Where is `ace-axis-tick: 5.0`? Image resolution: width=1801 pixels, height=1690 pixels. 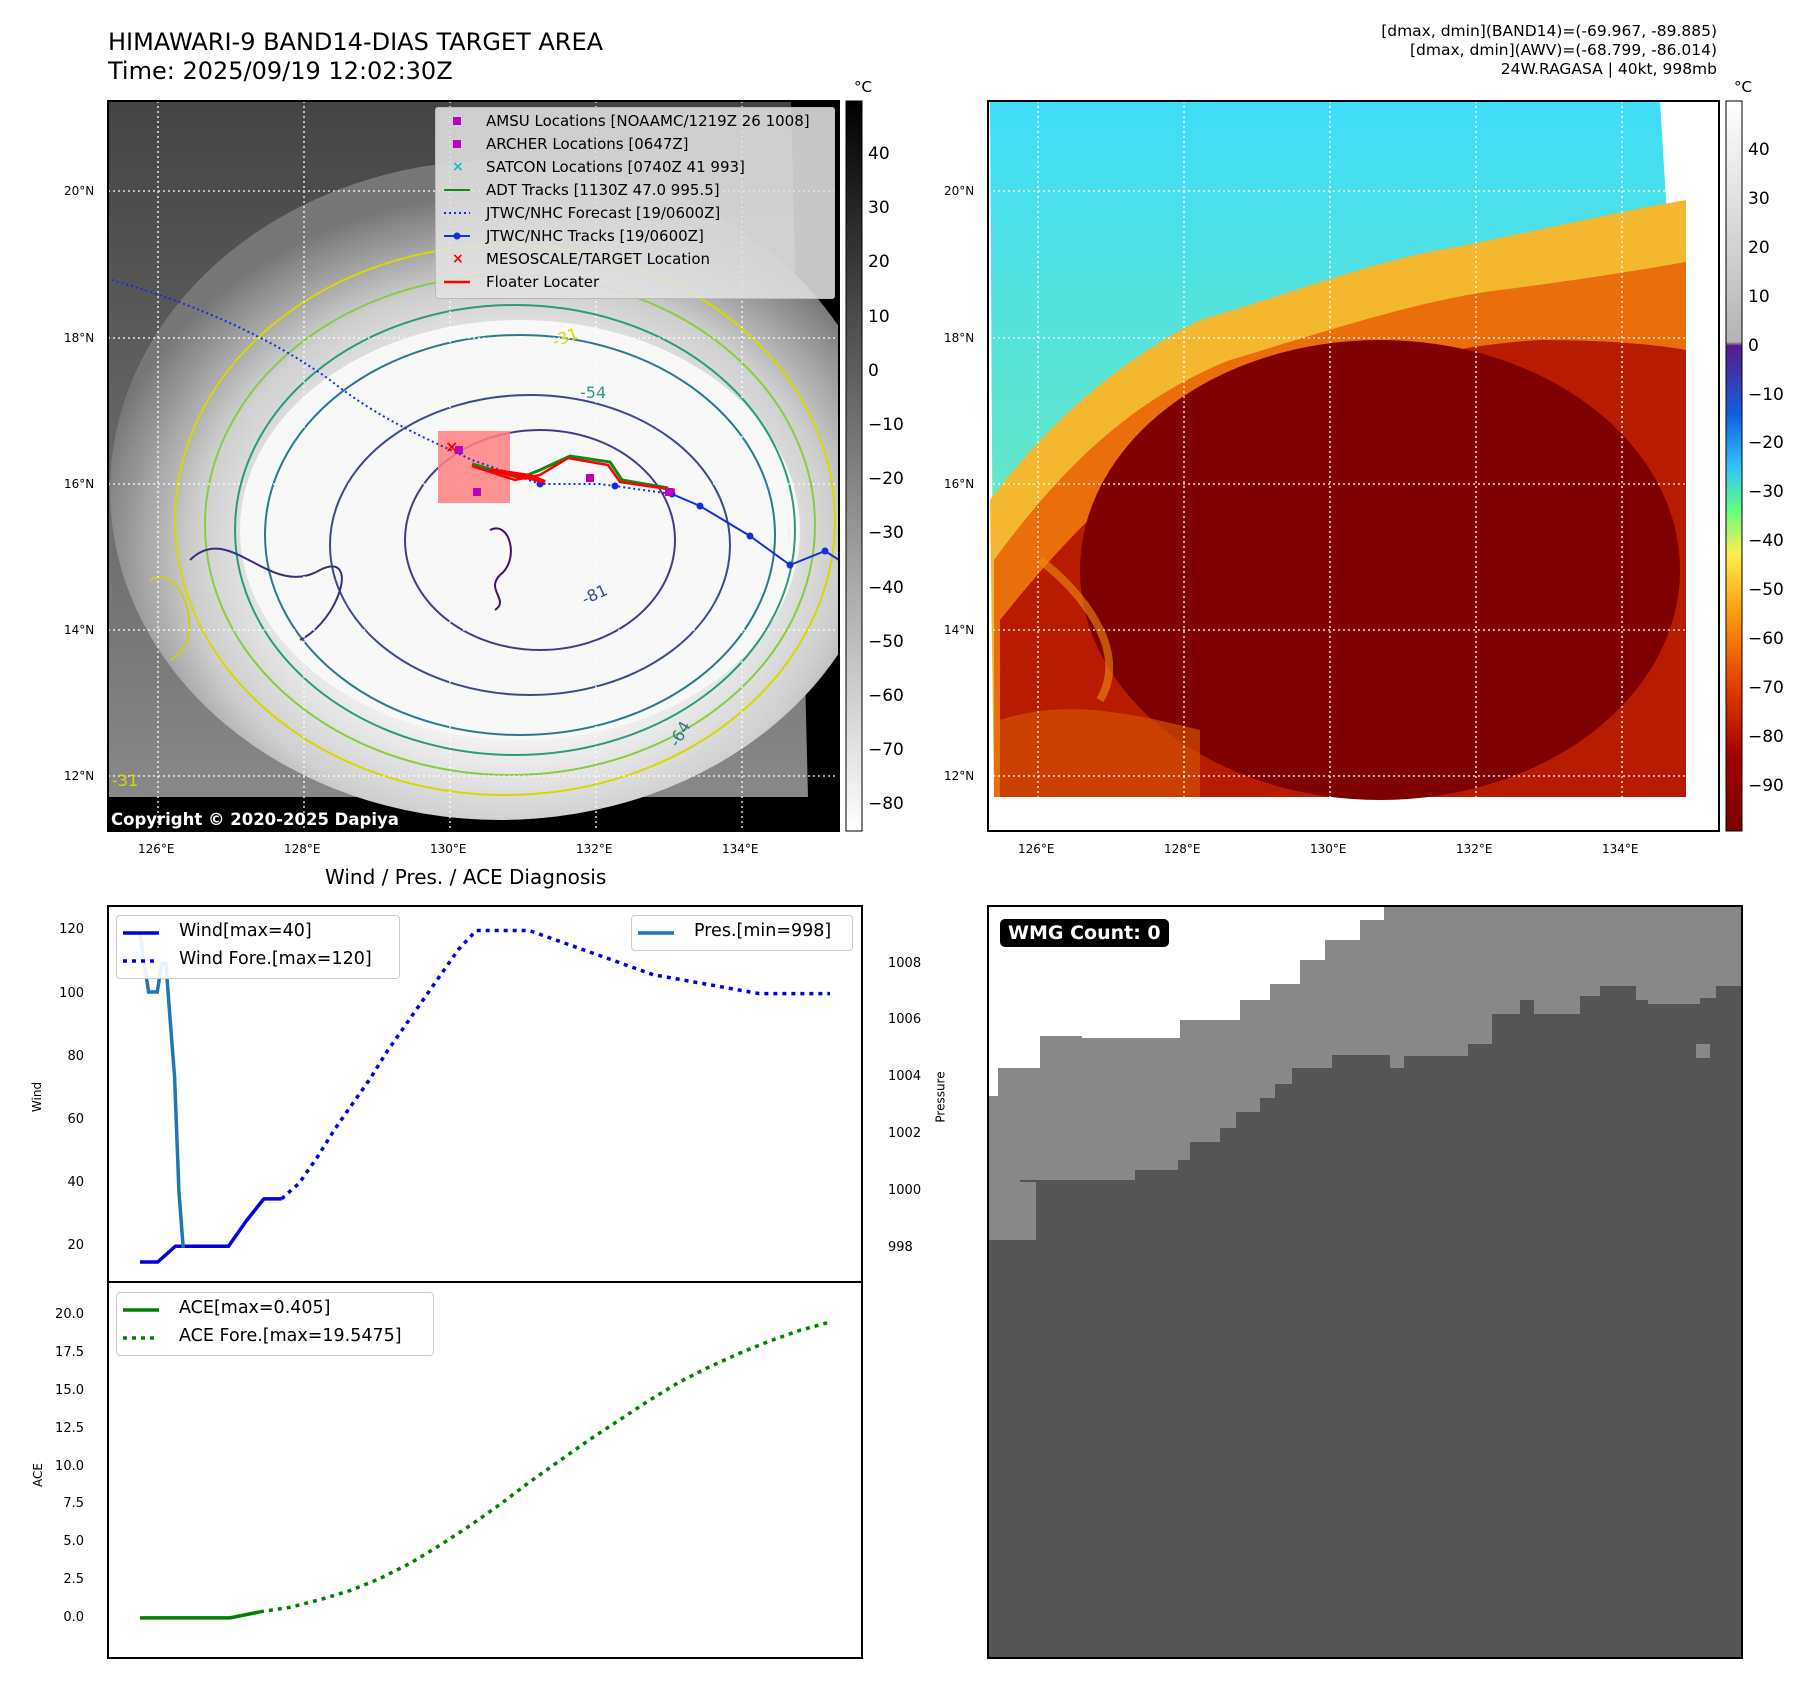 ace-axis-tick: 5.0 is located at coordinates (73, 1542).